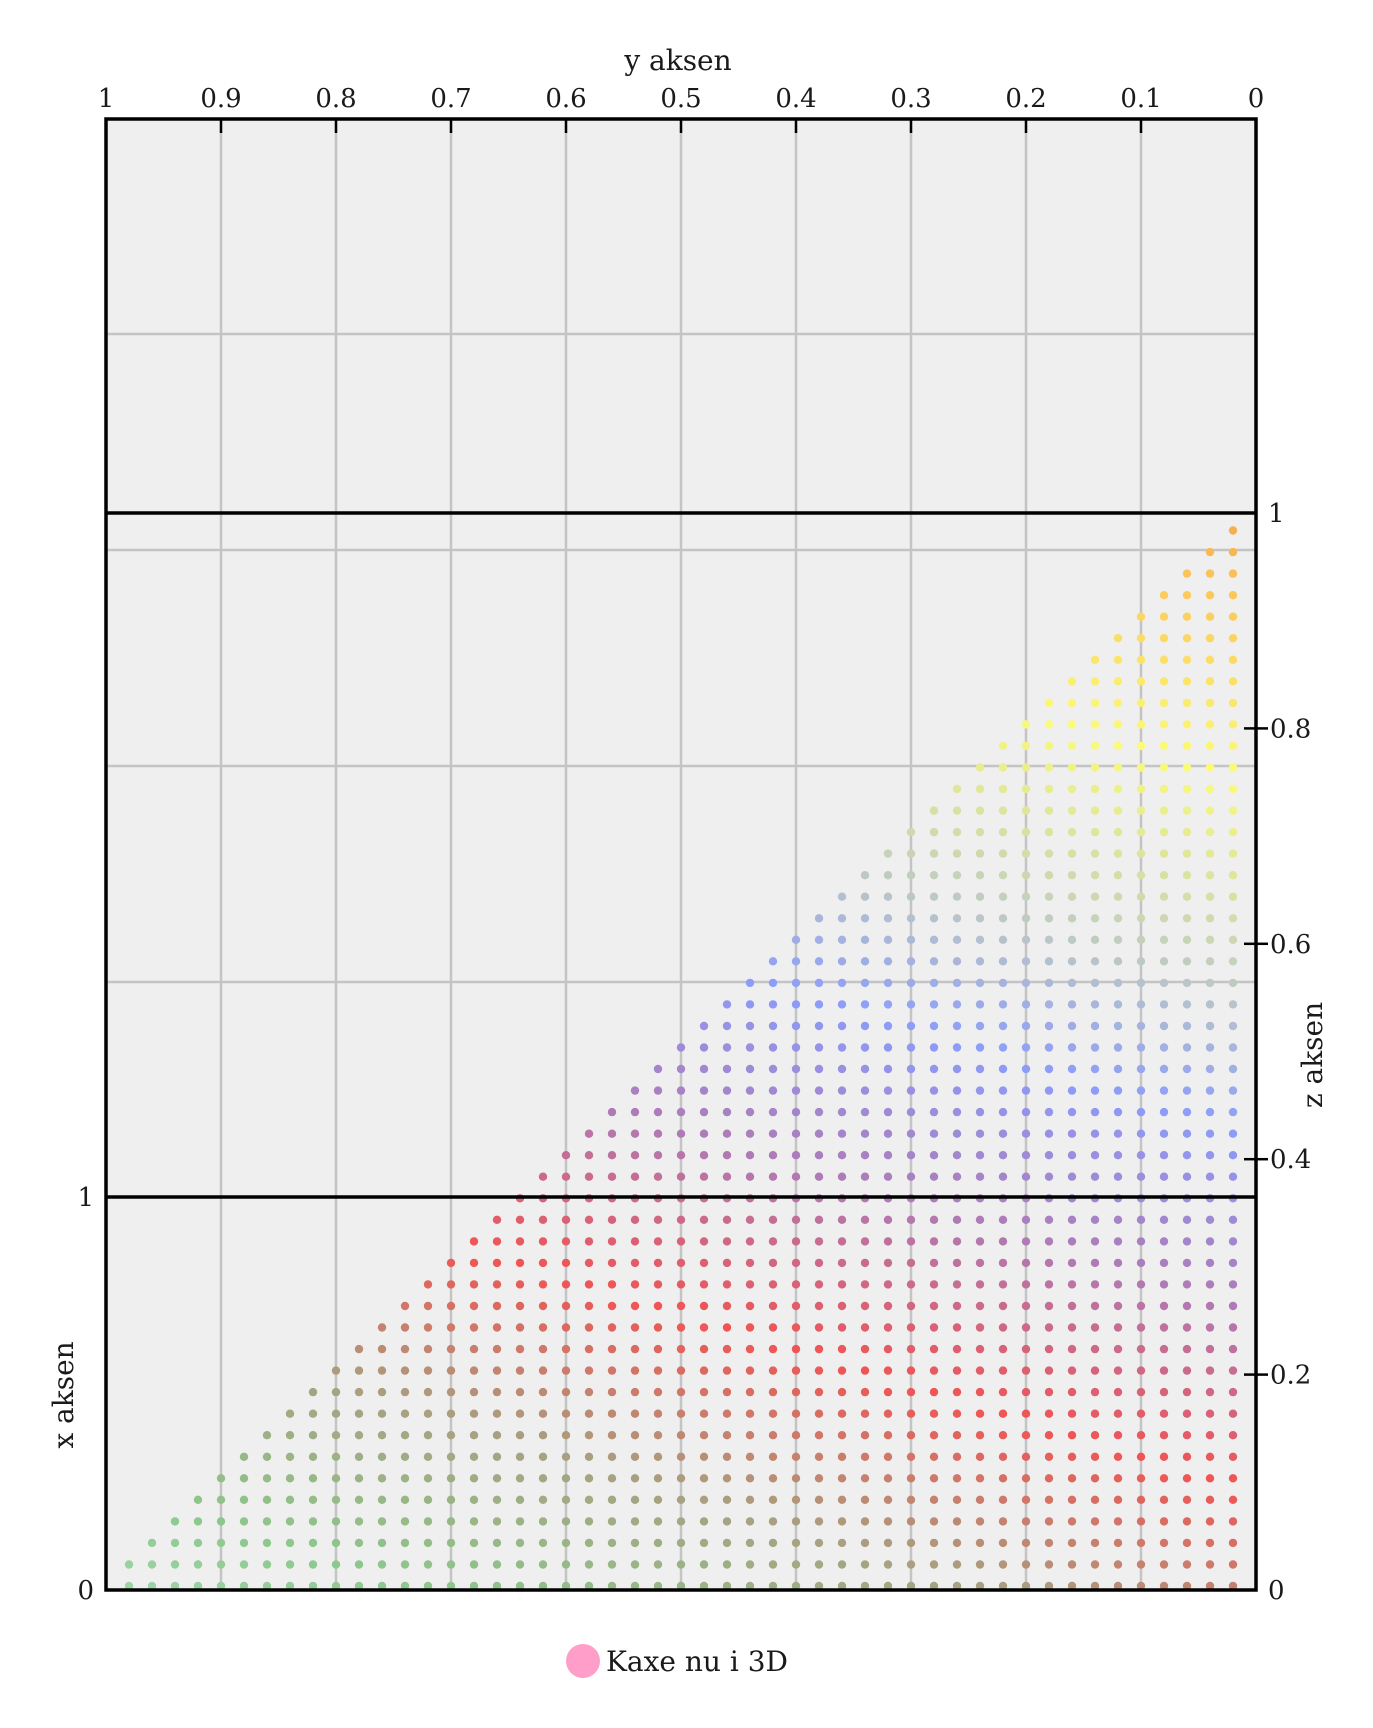  Describe the element at coordinates (697, 1661) in the screenshot. I see `legend-label: Kaxe nu i 3D` at that location.